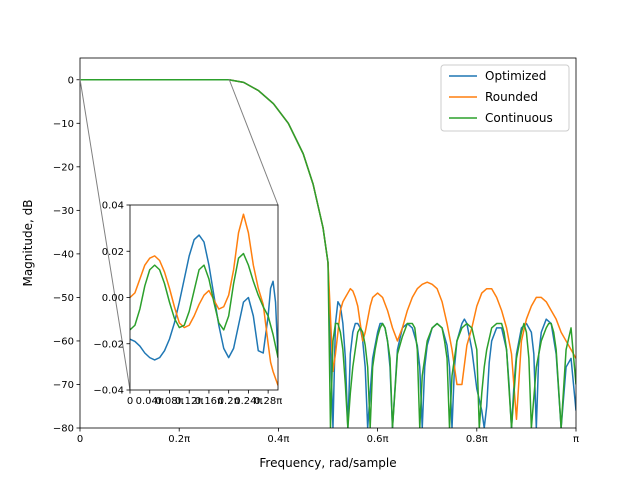  I want to click on legend-label-rounded: Rounded, so click(511, 97).